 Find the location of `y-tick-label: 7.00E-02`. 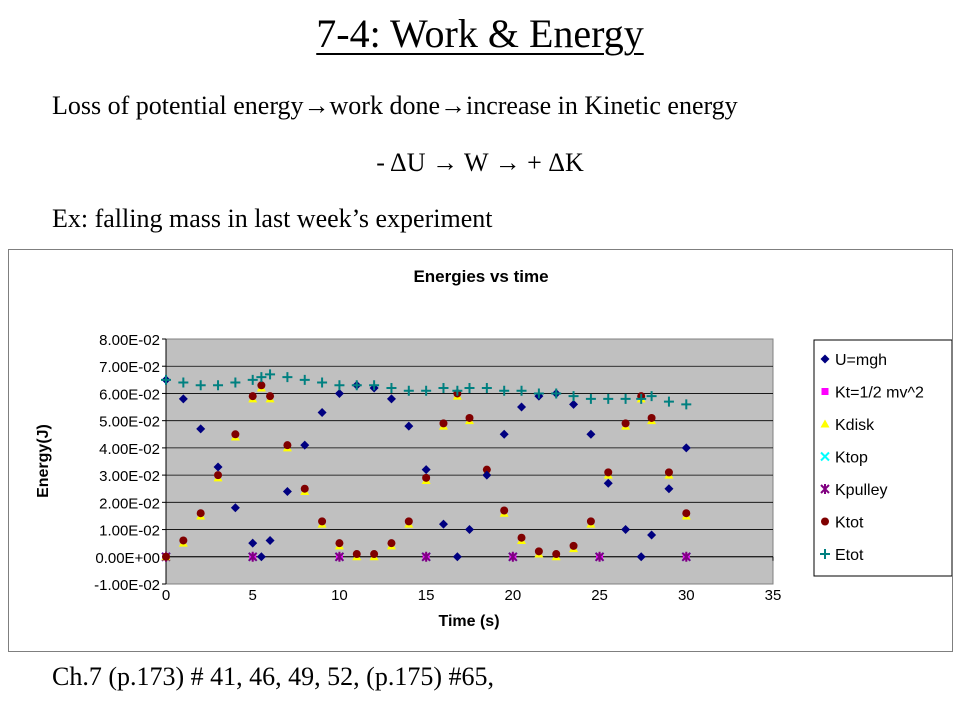

y-tick-label: 7.00E-02 is located at coordinates (129, 367).